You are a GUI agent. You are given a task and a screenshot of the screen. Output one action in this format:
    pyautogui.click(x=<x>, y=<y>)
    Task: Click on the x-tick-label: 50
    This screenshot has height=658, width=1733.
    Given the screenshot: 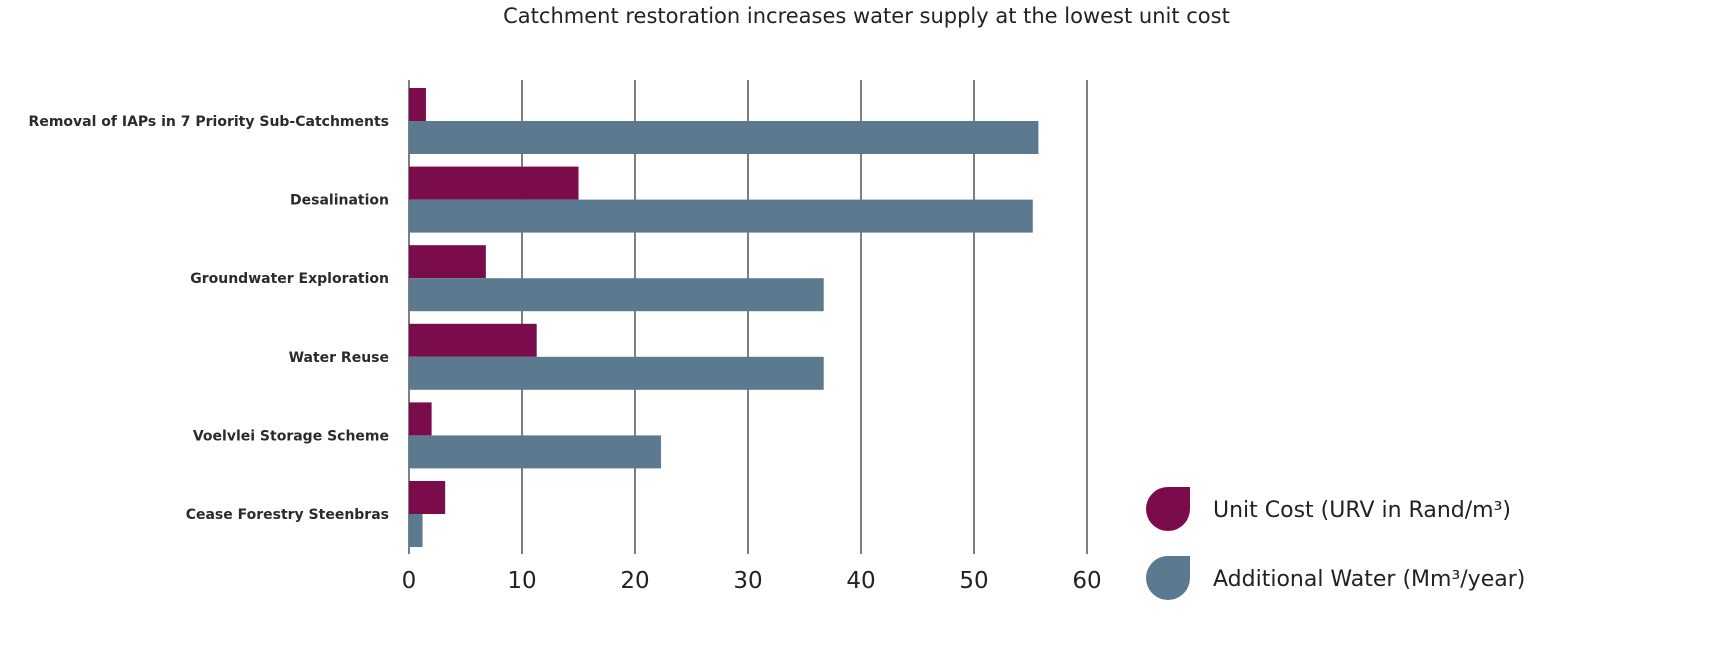 What is the action you would take?
    pyautogui.click(x=973, y=581)
    